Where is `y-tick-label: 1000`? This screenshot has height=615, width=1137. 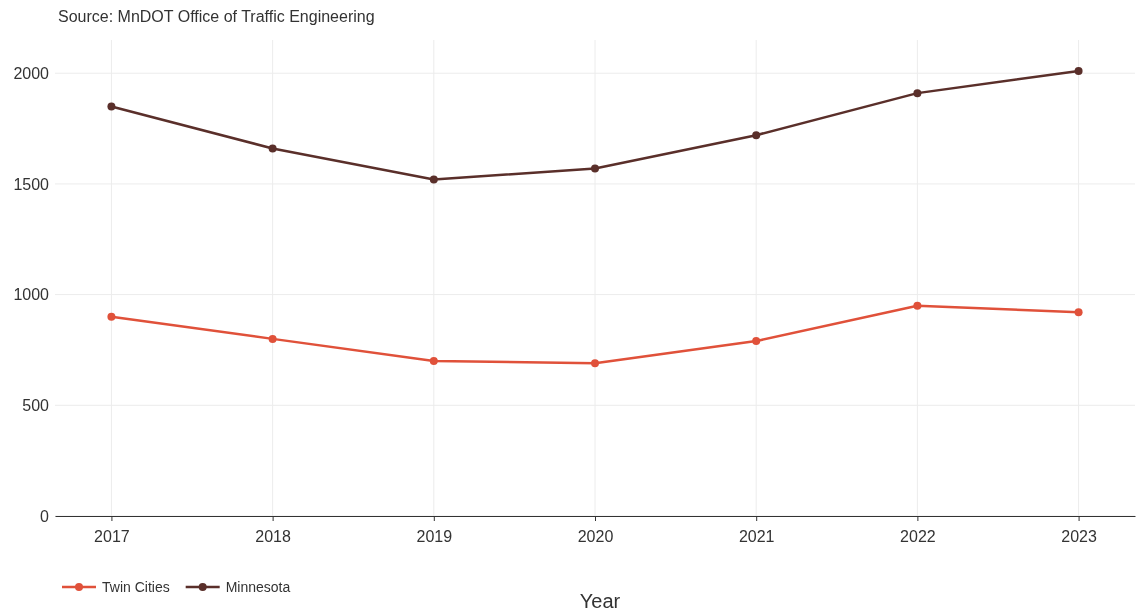 y-tick-label: 1000 is located at coordinates (31, 295).